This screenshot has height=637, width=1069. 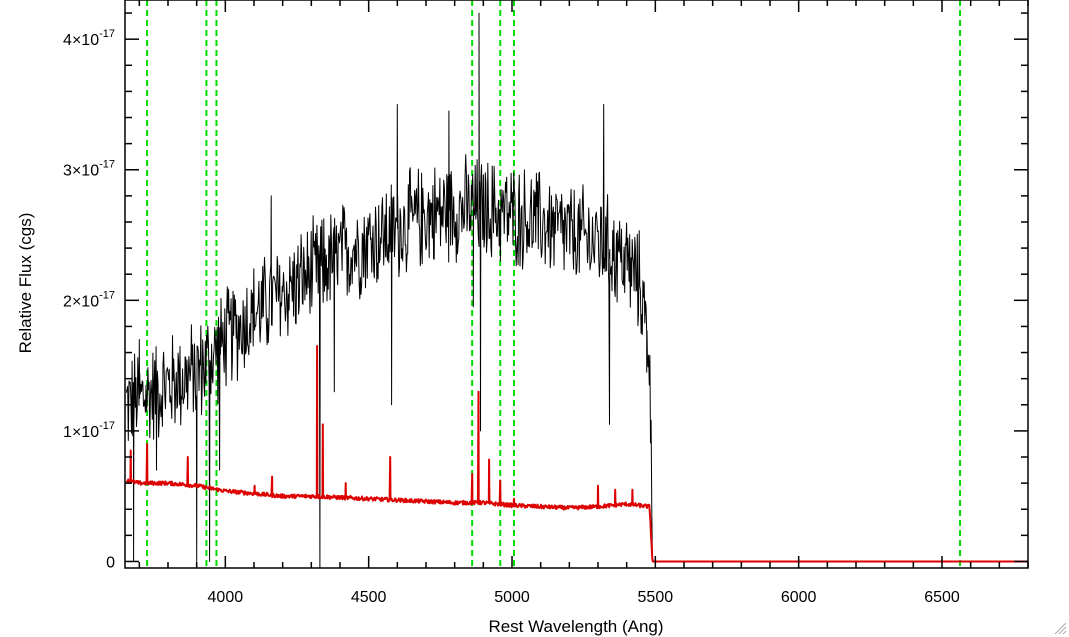 I want to click on x-tick-label: 5000, so click(x=512, y=597).